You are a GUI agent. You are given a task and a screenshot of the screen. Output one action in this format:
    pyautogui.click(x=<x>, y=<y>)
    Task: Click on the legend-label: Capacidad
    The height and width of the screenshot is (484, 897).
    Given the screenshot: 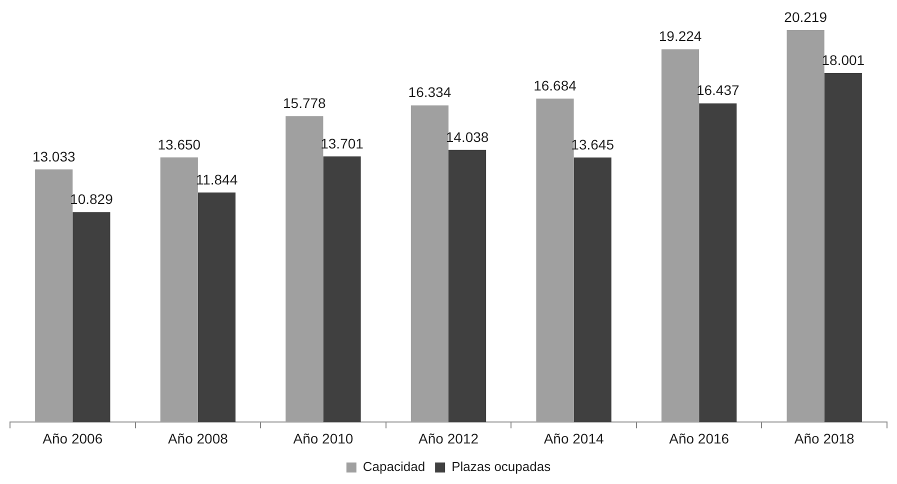 What is the action you would take?
    pyautogui.click(x=394, y=466)
    